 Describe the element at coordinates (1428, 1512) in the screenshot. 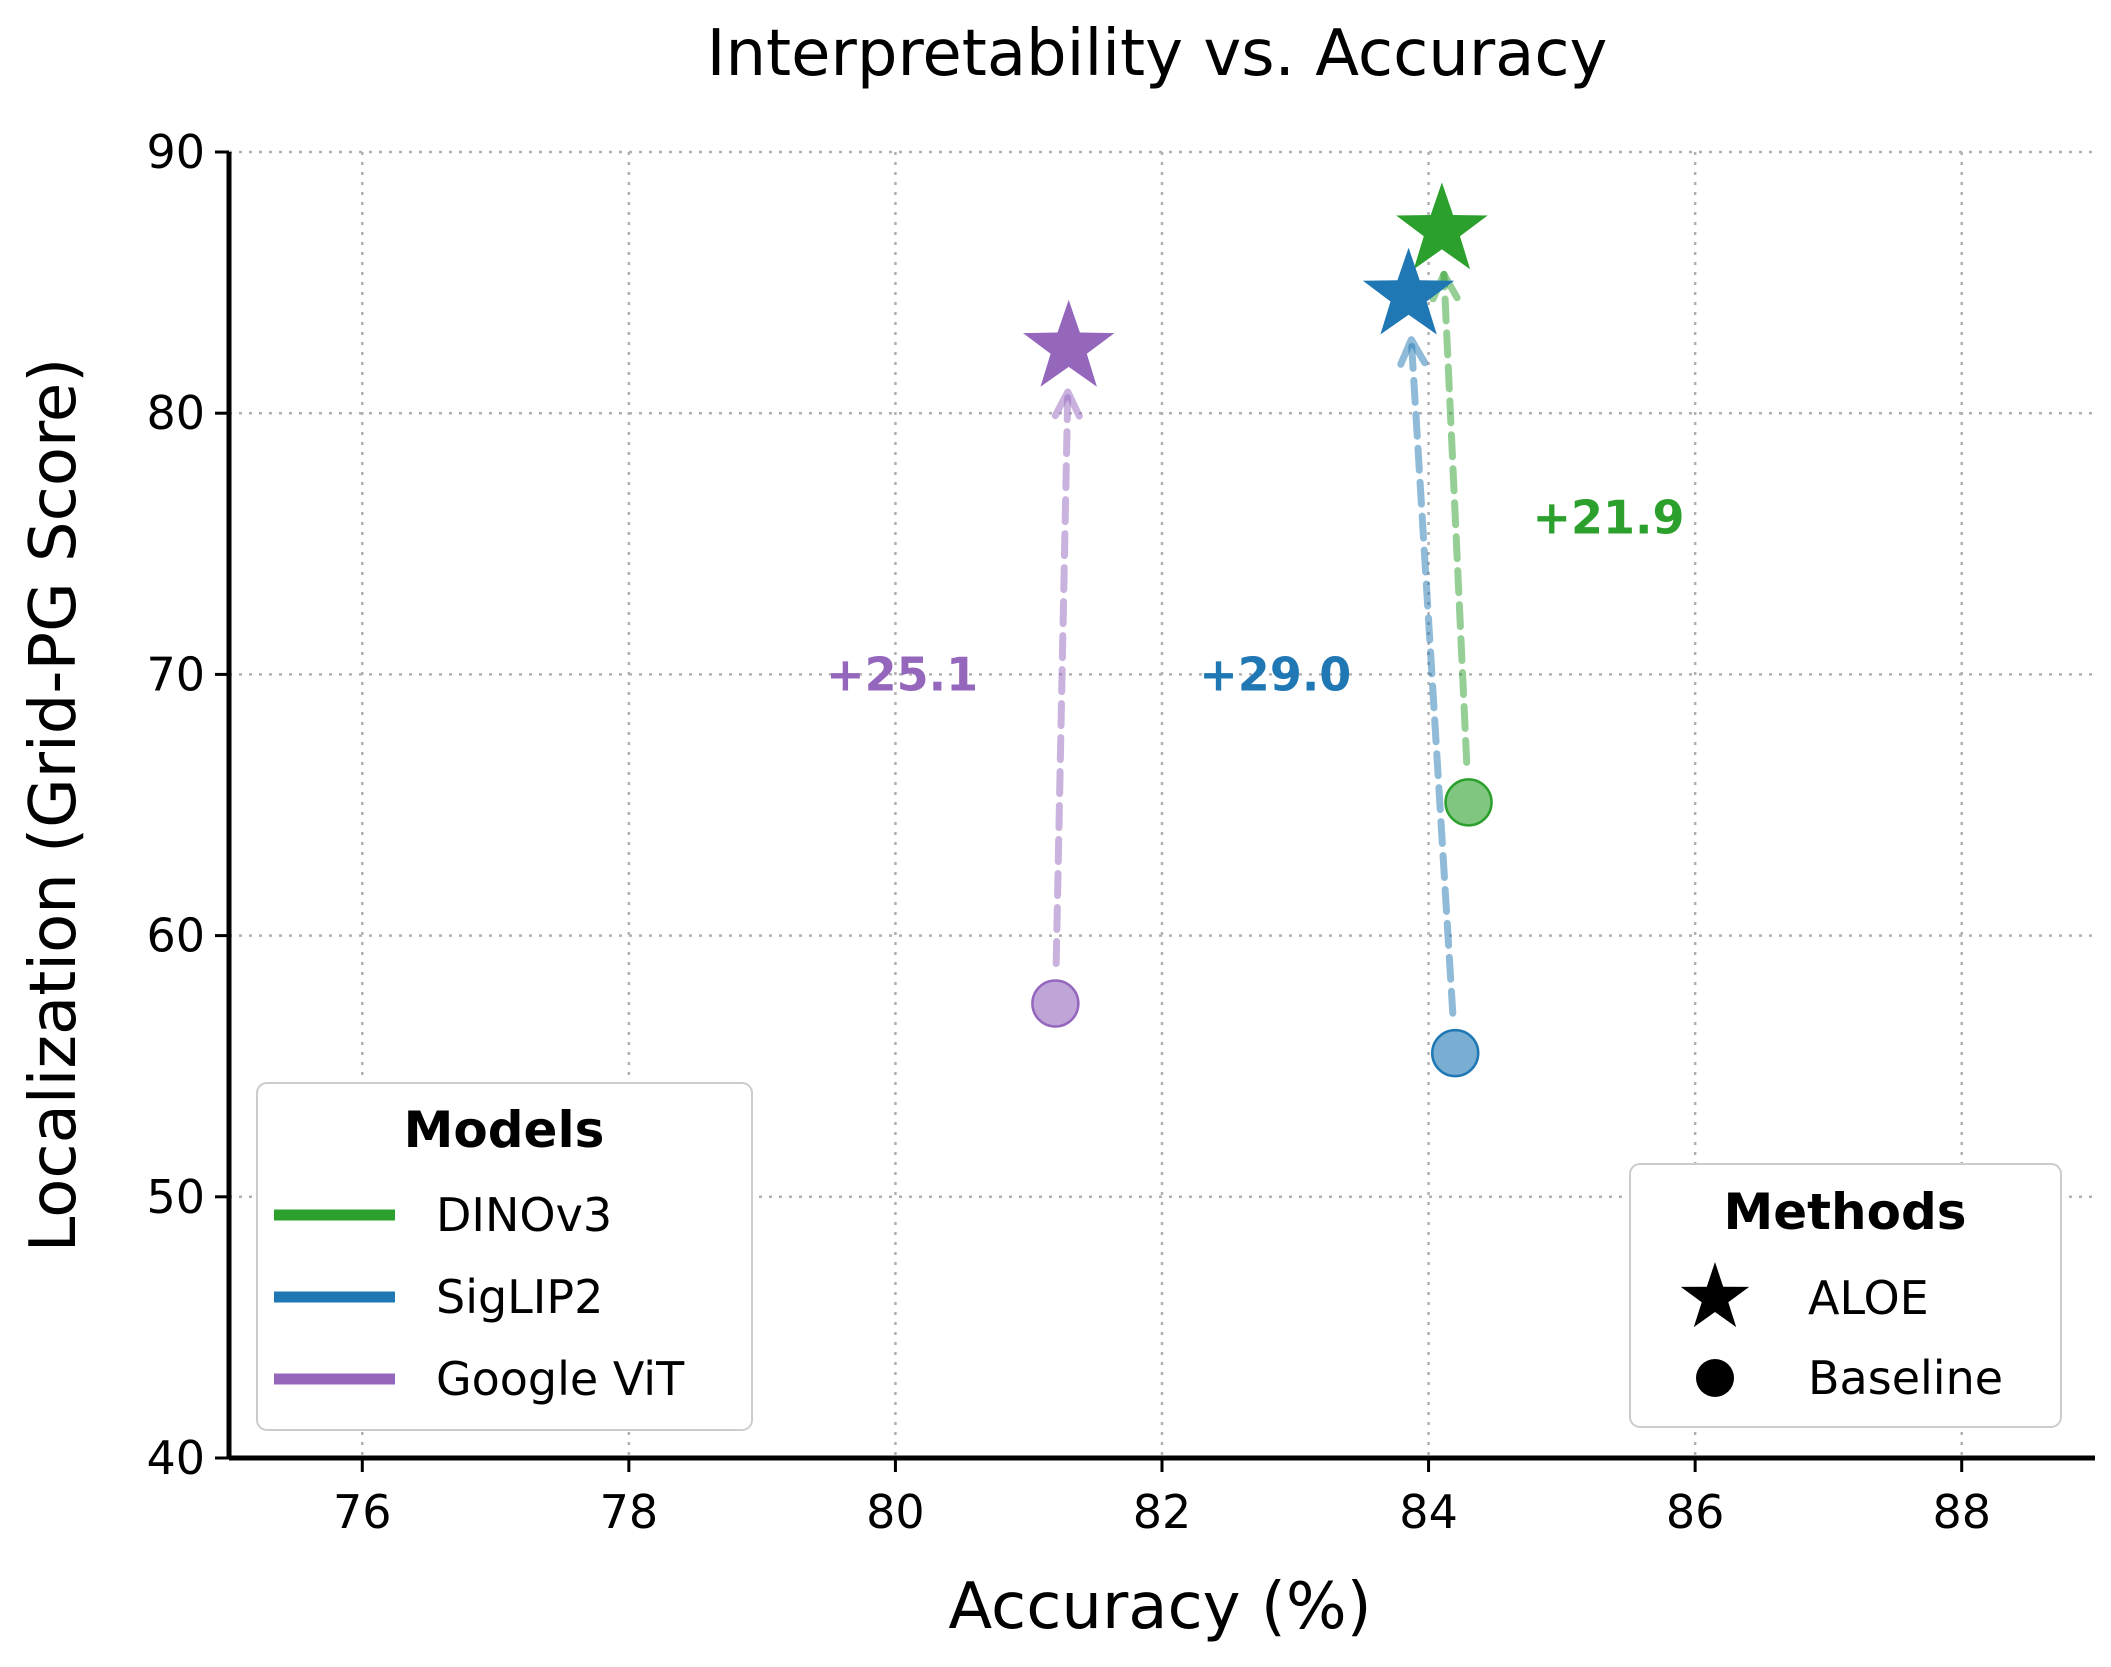

I see `x-tick-label: 84` at that location.